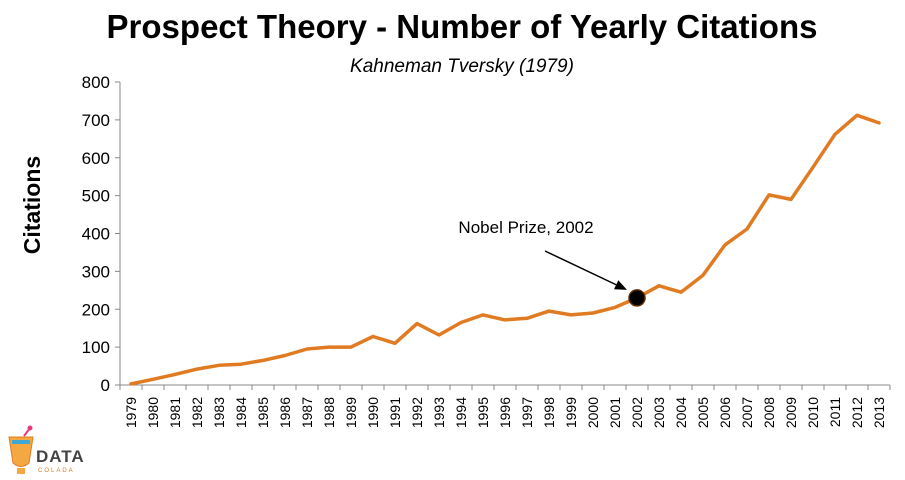  Describe the element at coordinates (461, 412) in the screenshot. I see `x-tick-label: 1994` at that location.